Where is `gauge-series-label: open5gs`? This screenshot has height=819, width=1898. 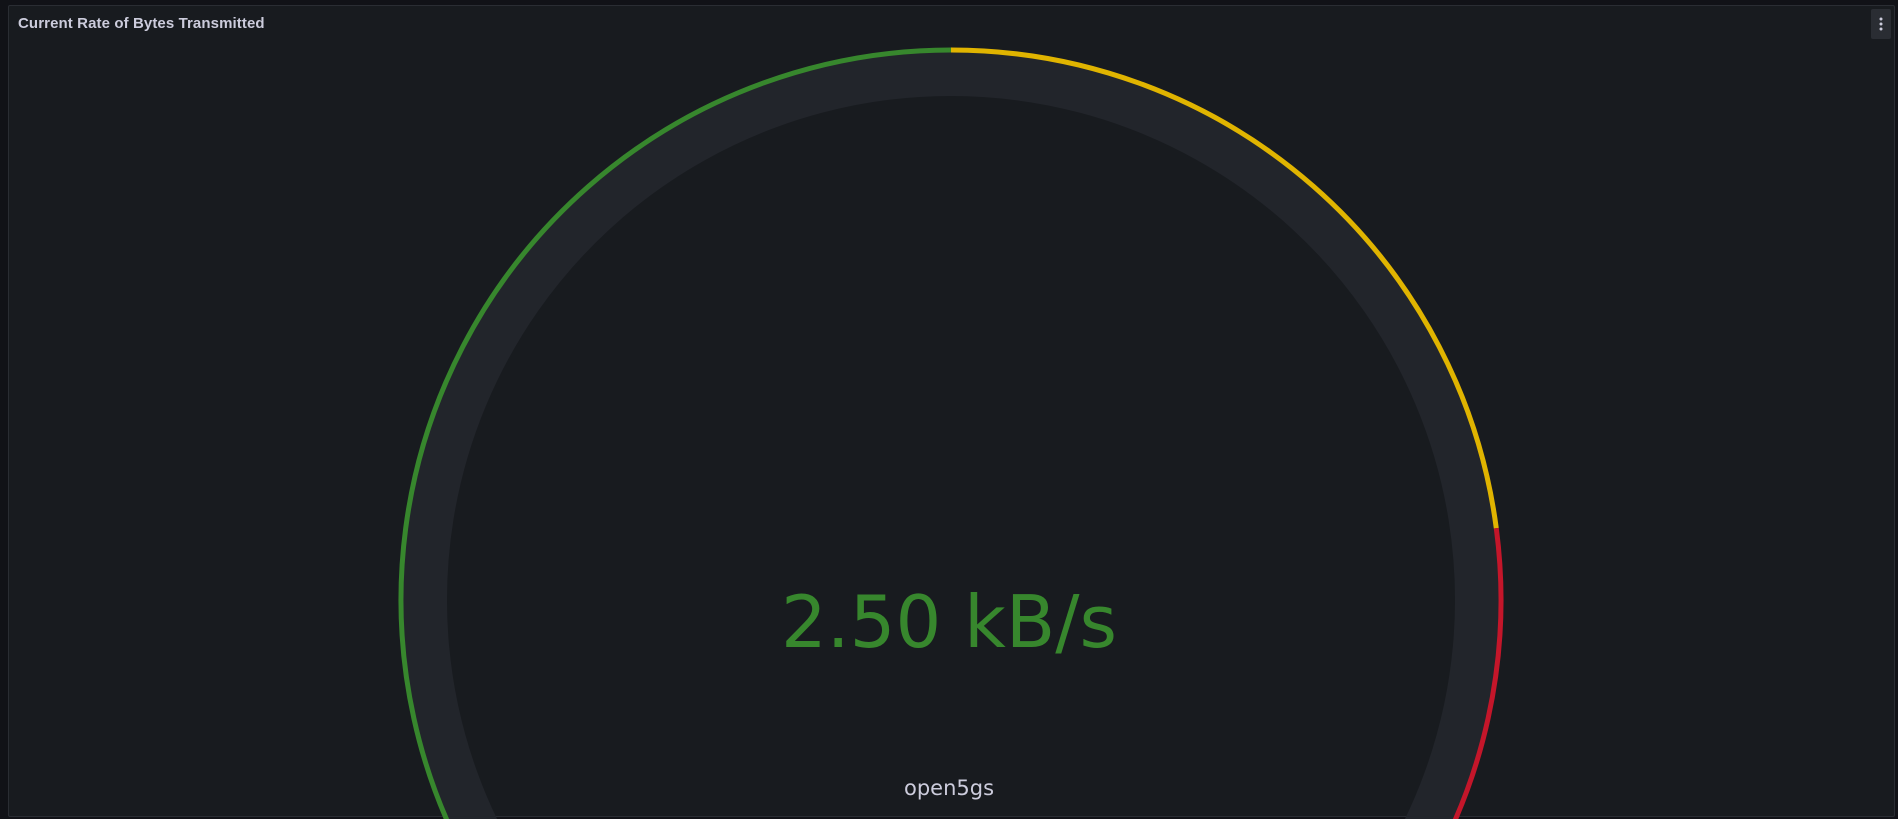
gauge-series-label: open5gs is located at coordinates (949, 788).